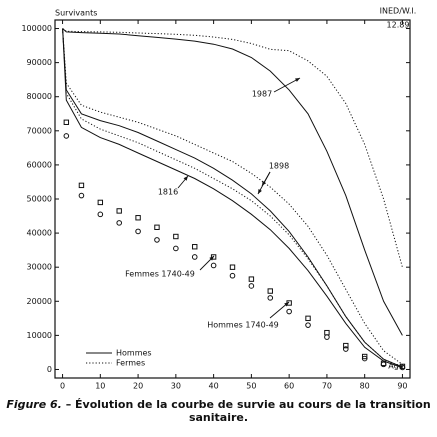 The height and width of the screenshot is (437, 437). Describe the element at coordinates (160, 274) in the screenshot. I see `annotation: Femmes 1740-49` at that location.